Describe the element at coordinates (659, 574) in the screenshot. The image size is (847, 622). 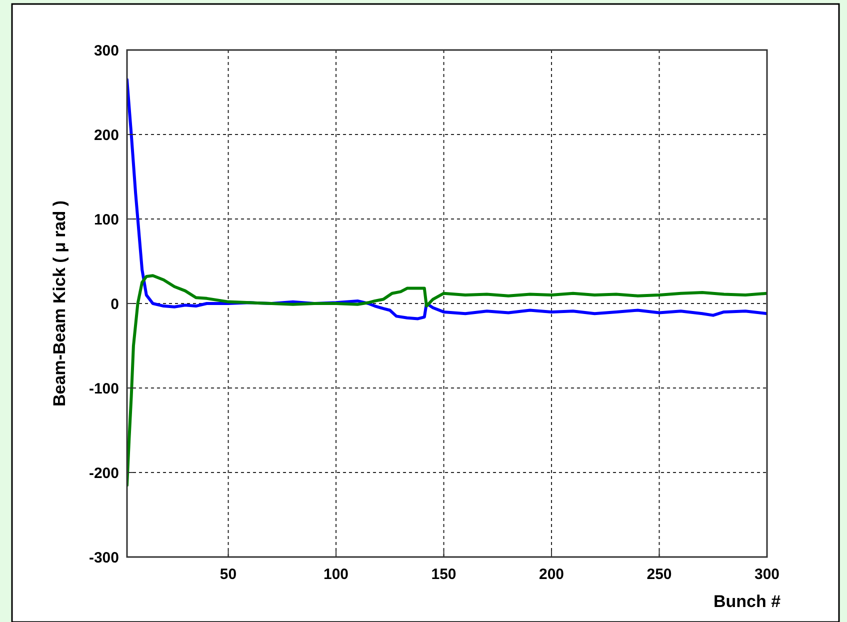
I see `x-tick-label: 250` at that location.